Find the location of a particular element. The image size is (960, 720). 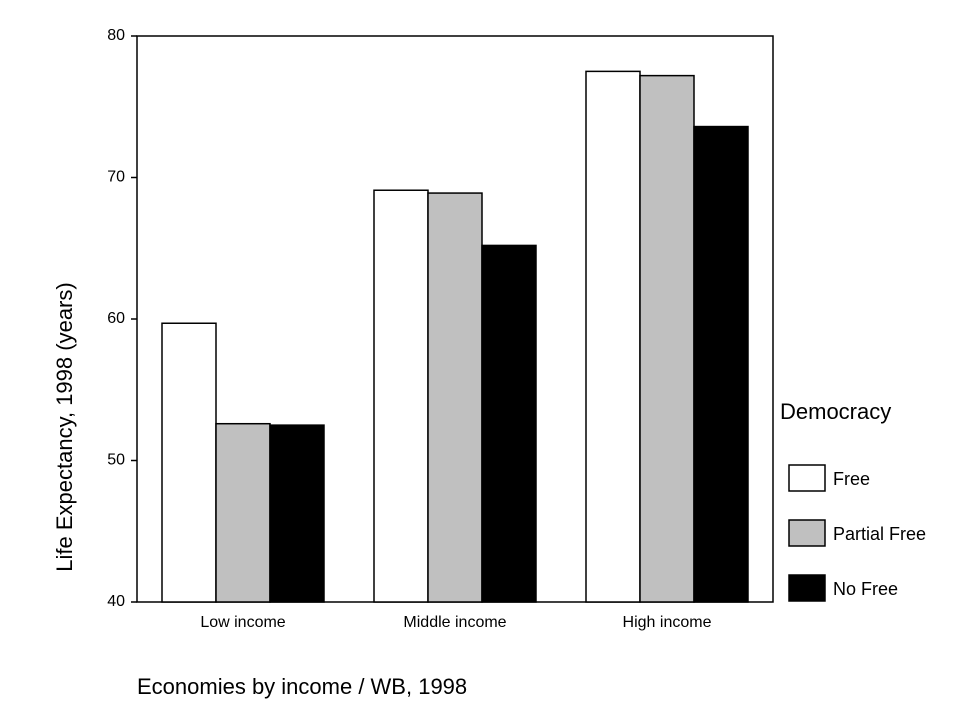

y-tick-label: 70 is located at coordinates (116, 177).